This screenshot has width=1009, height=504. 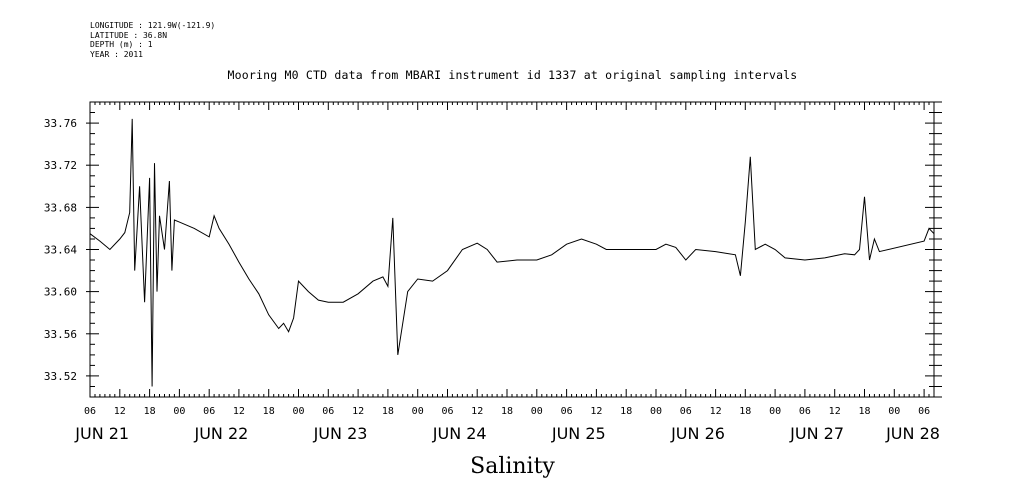 What do you see at coordinates (912, 433) in the screenshot?
I see `day-label: JUN 28` at bounding box center [912, 433].